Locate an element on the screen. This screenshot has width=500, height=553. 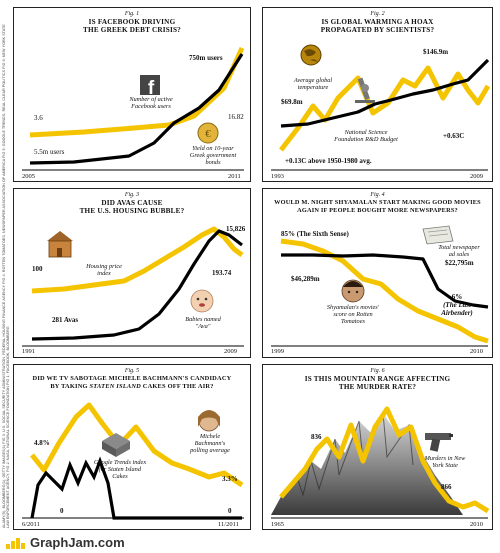
caption-newspaper-ad-sales: Total newspaper ad sales is located at coordinates (459, 251).